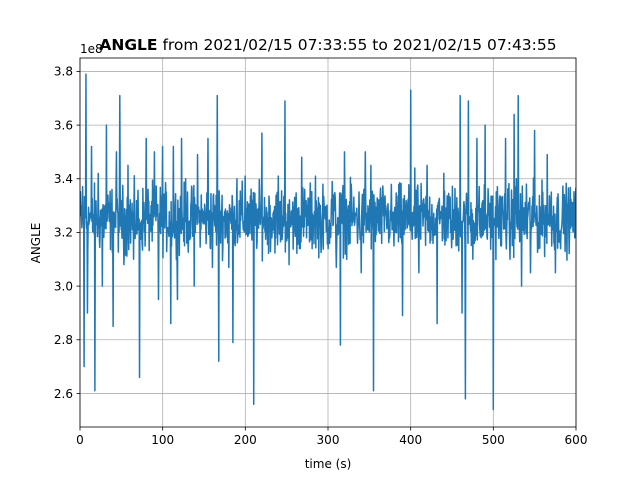 The width and height of the screenshot is (640, 480). Describe the element at coordinates (63, 233) in the screenshot. I see `y-tick-label: 3.2` at that location.